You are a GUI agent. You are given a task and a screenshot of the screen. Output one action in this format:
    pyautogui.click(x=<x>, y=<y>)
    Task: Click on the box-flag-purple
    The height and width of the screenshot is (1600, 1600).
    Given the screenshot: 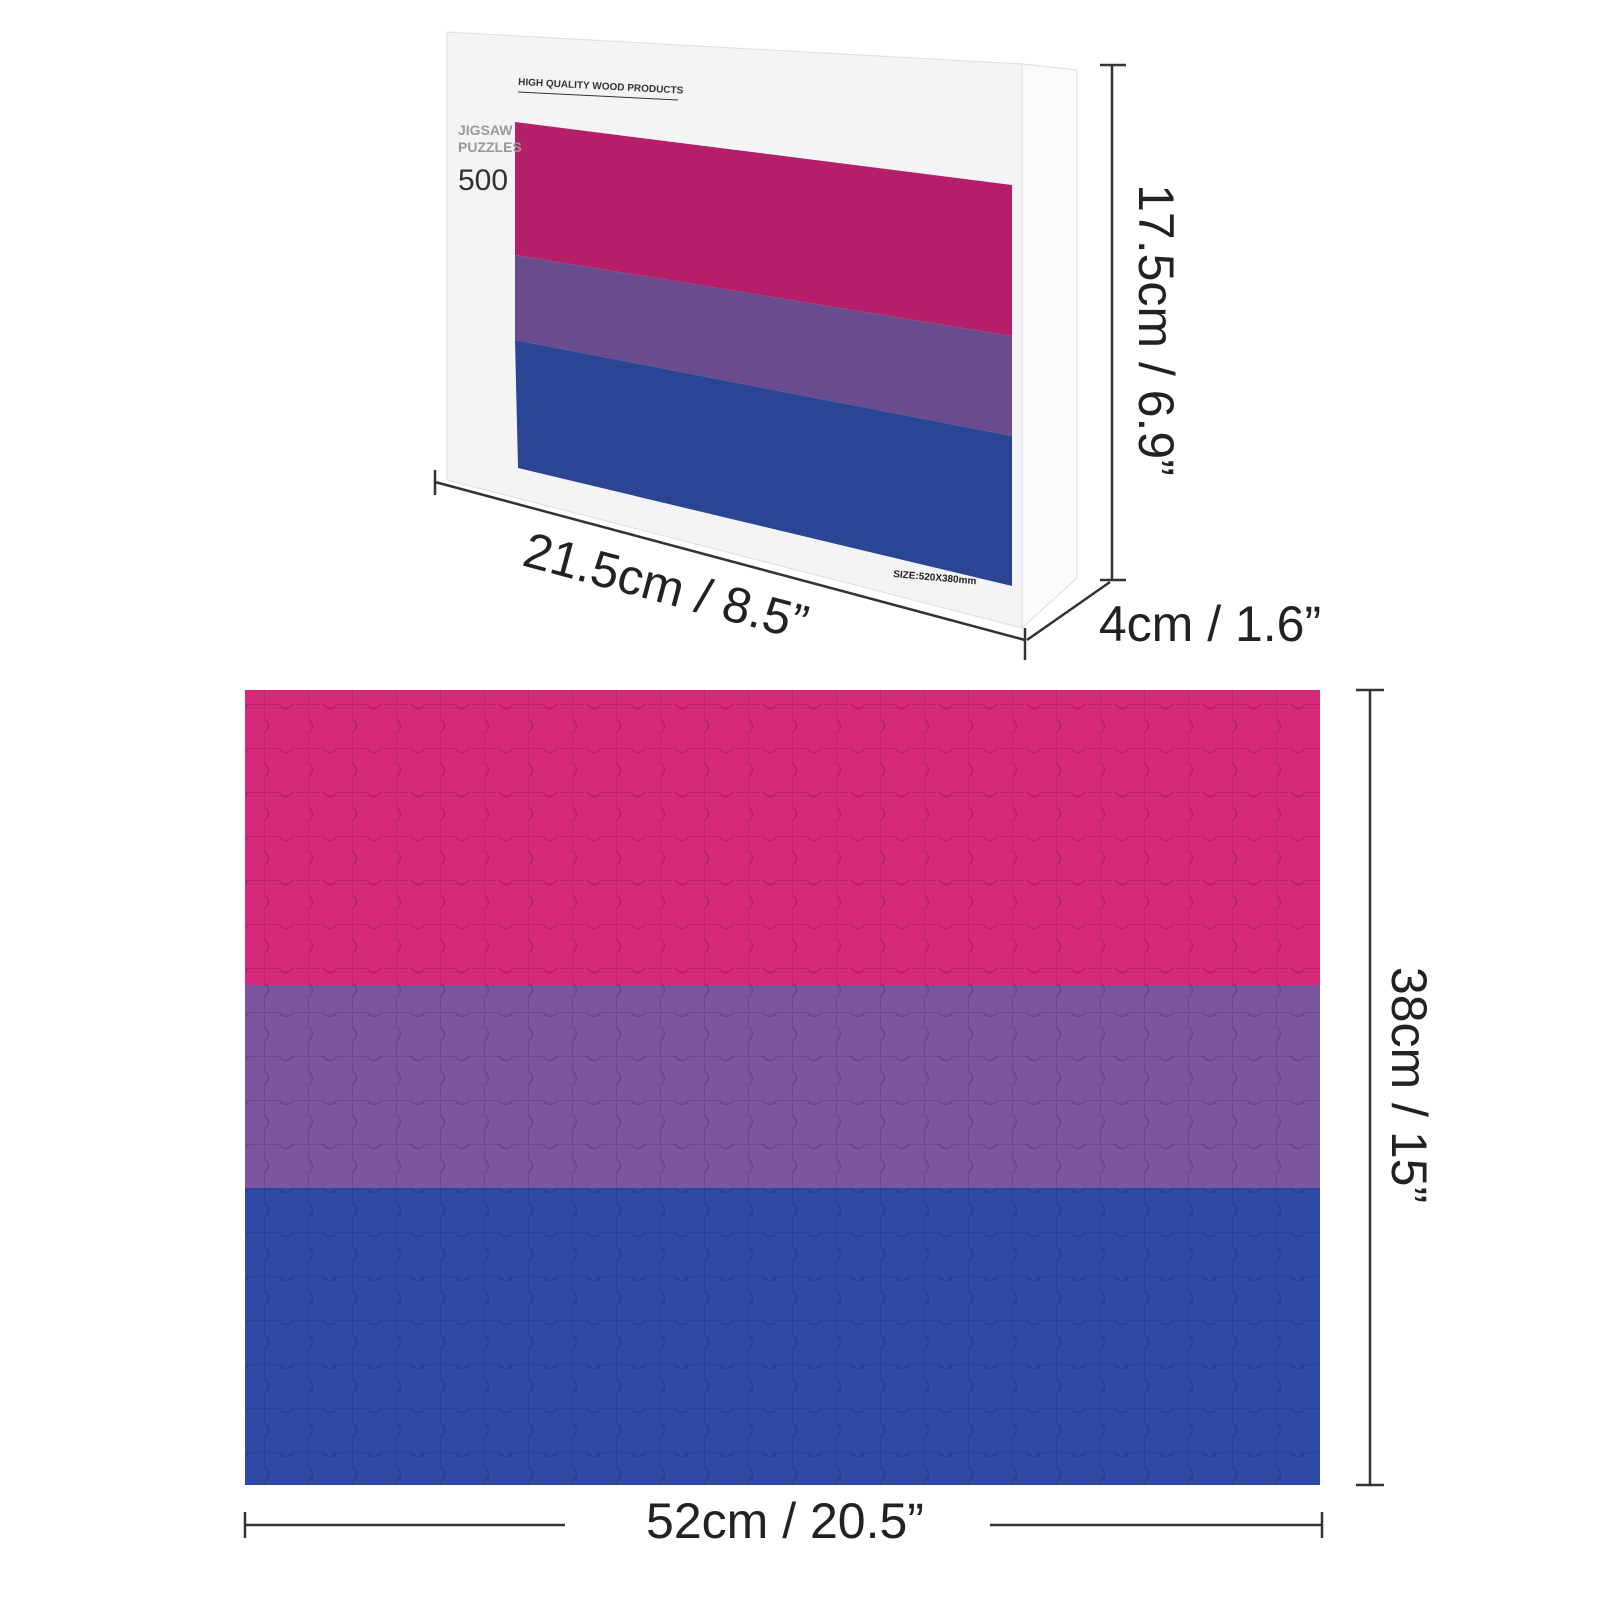 What is the action you would take?
    pyautogui.click(x=763, y=345)
    